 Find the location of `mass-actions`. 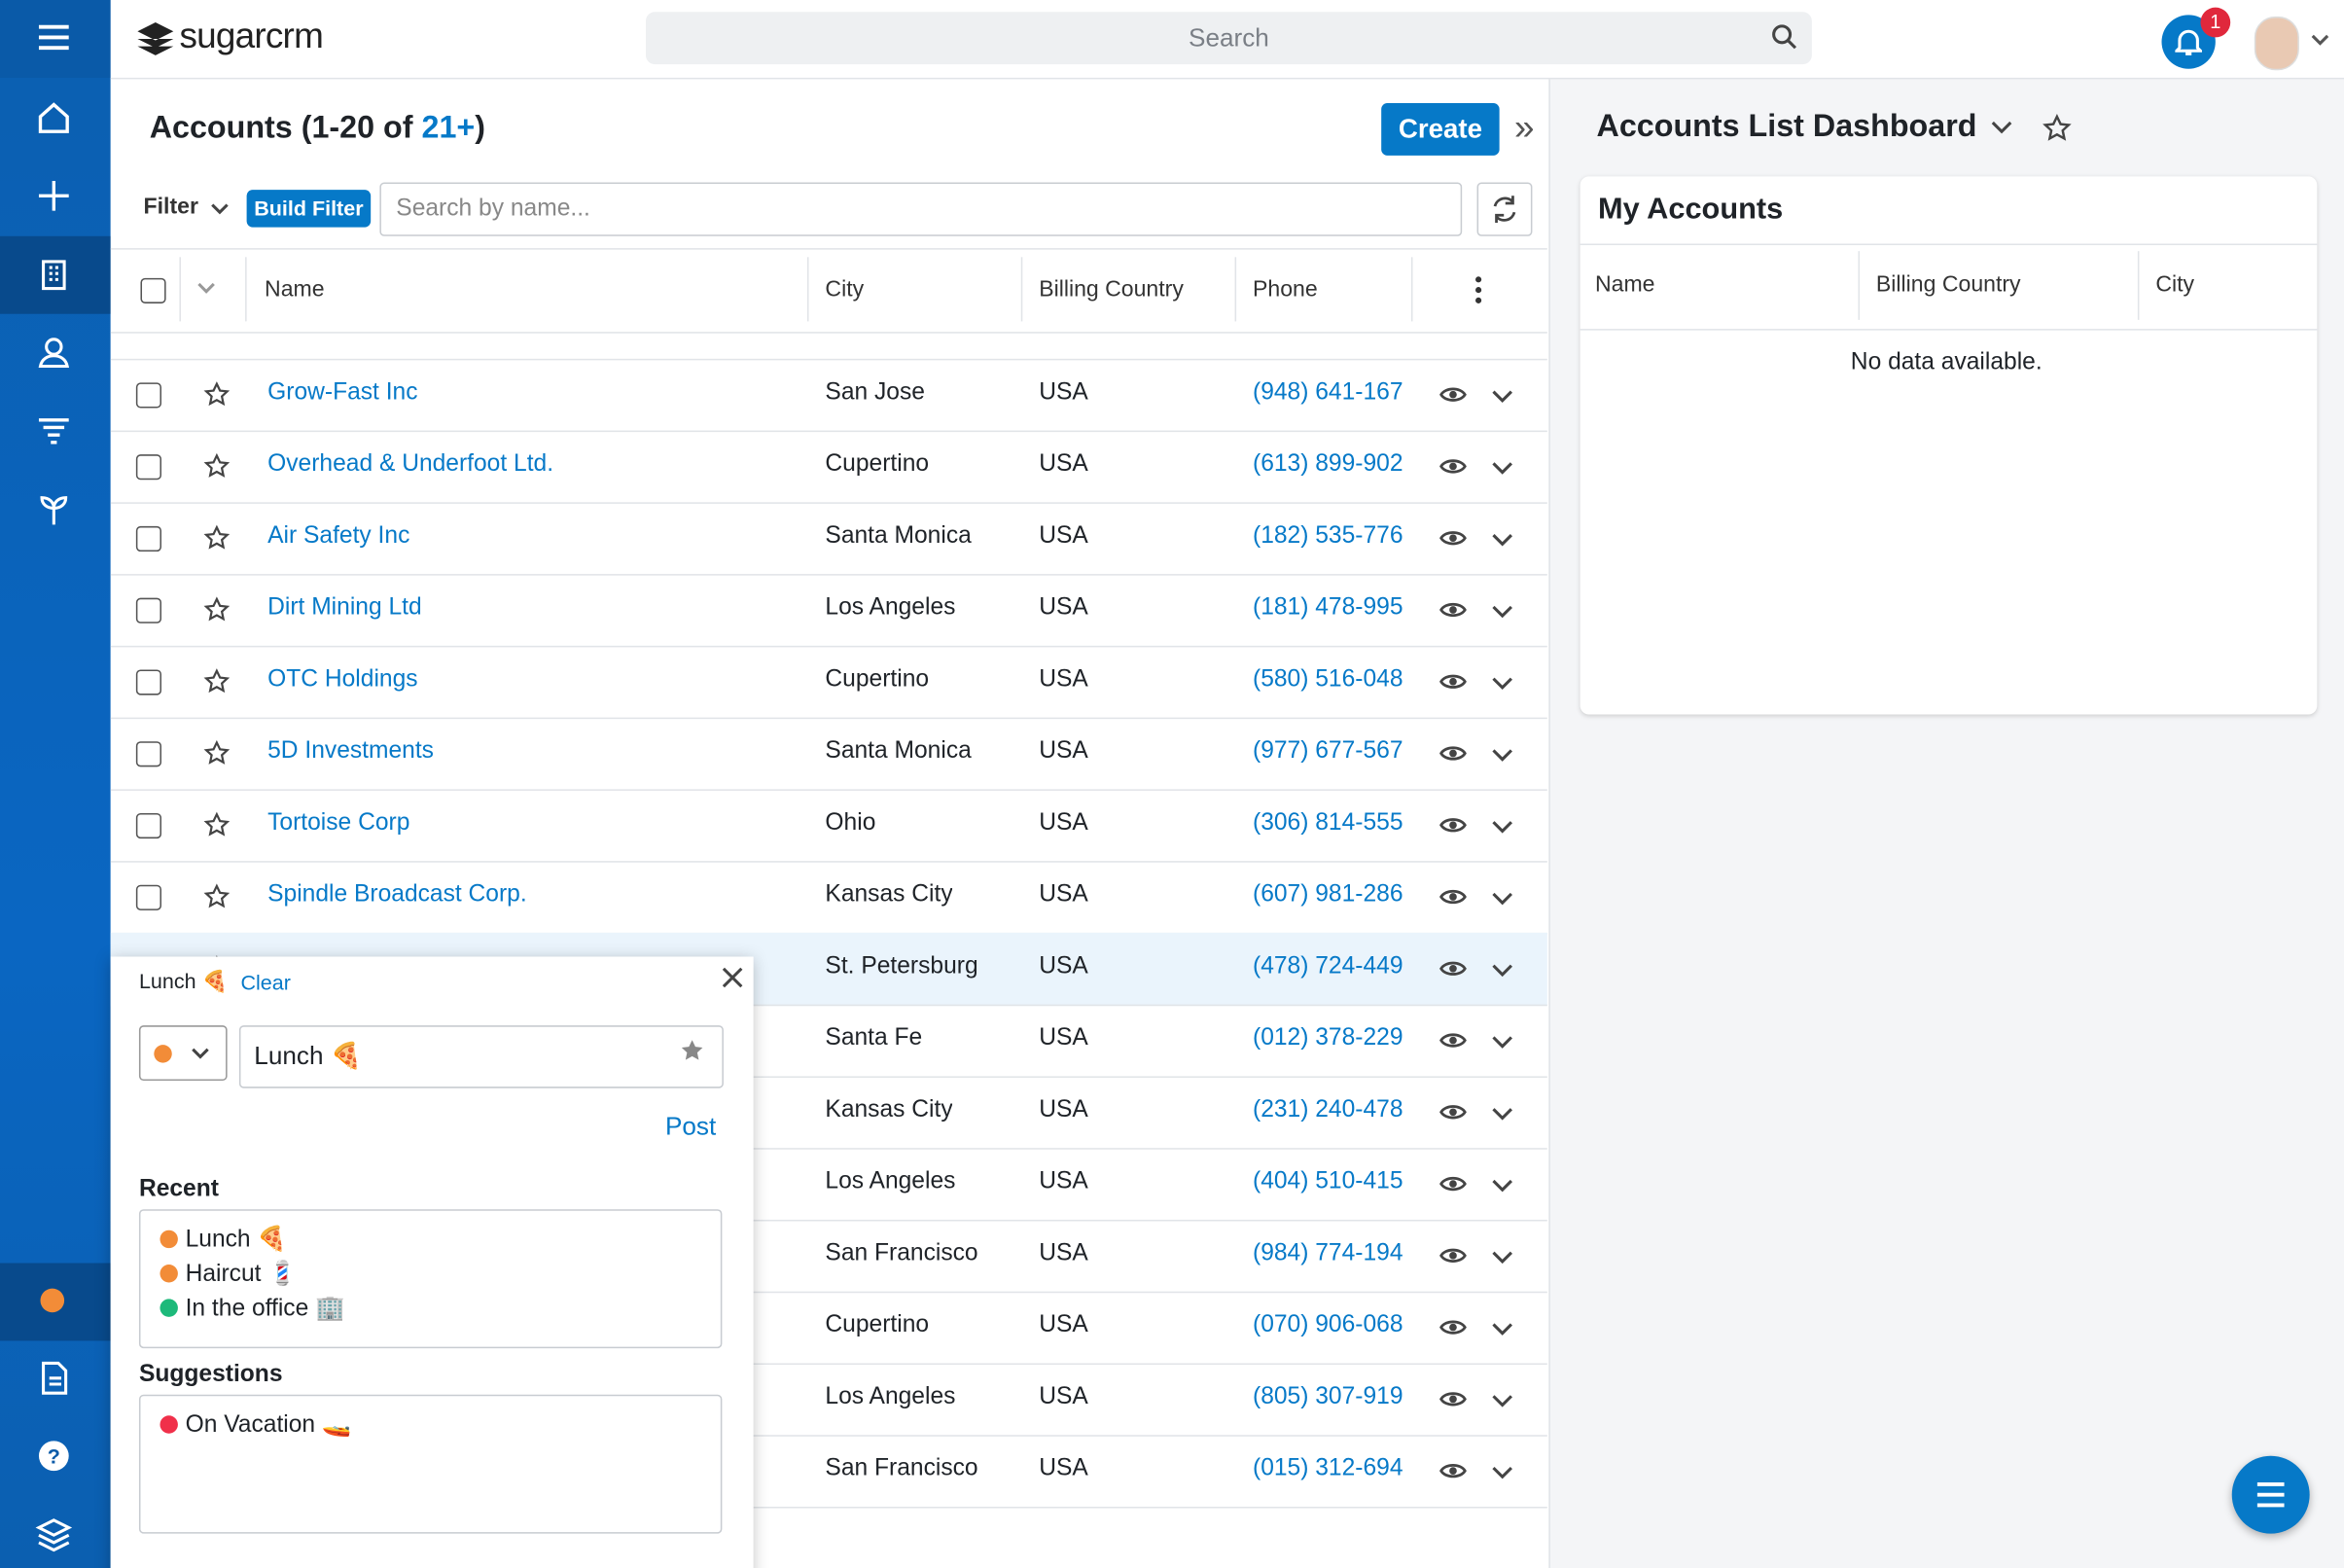

mass-actions is located at coordinates (206, 288).